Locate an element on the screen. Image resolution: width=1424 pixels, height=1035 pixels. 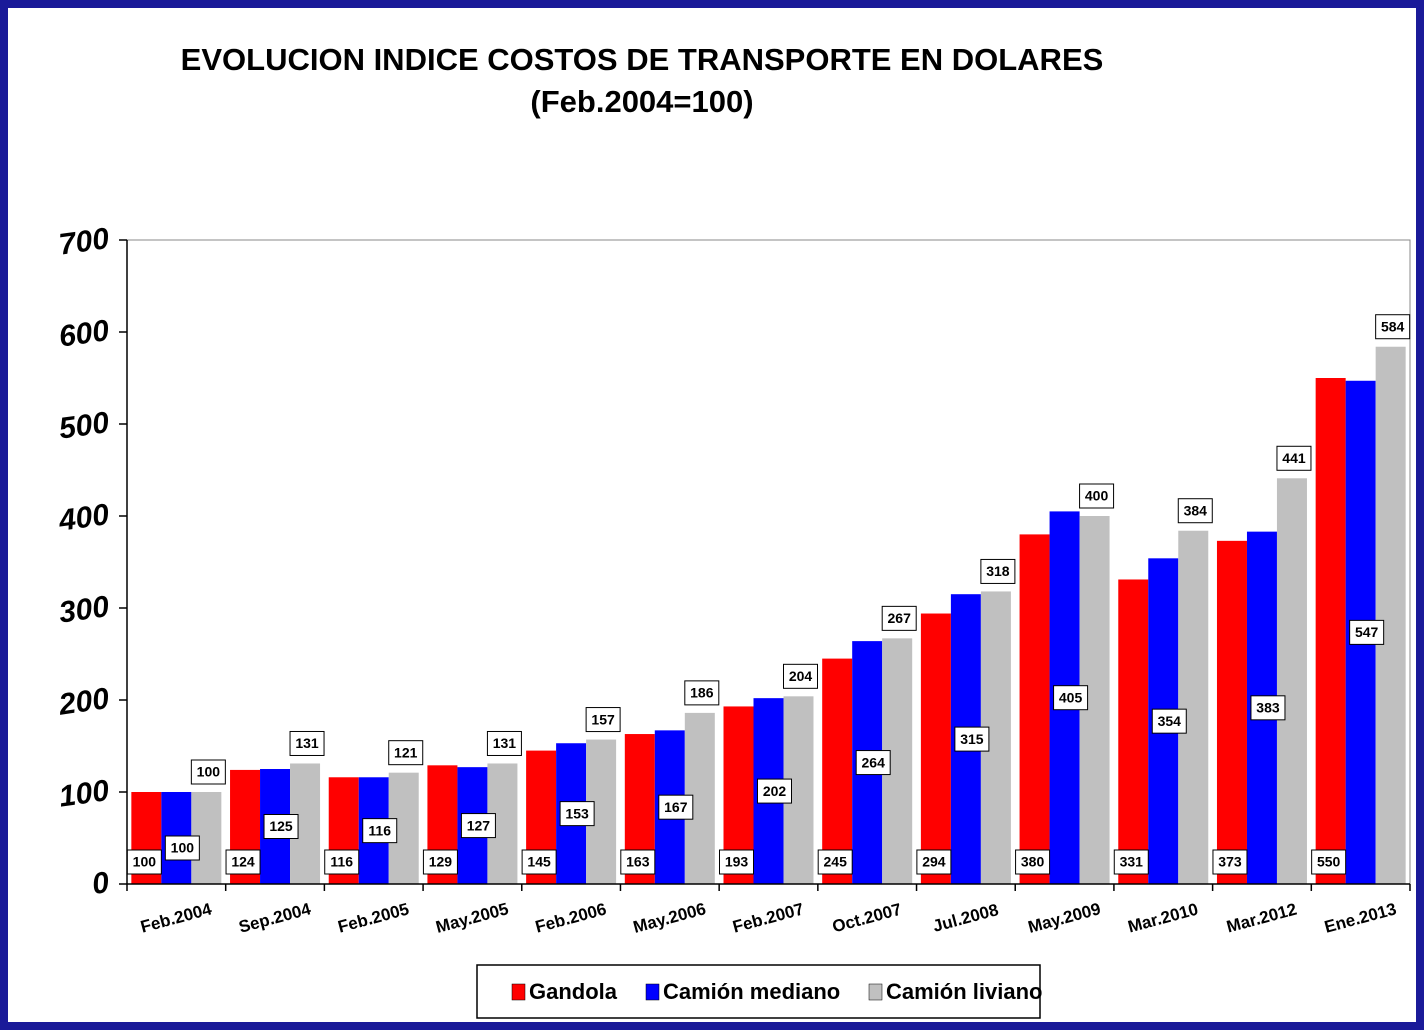
data-label: 125 is located at coordinates (281, 826).